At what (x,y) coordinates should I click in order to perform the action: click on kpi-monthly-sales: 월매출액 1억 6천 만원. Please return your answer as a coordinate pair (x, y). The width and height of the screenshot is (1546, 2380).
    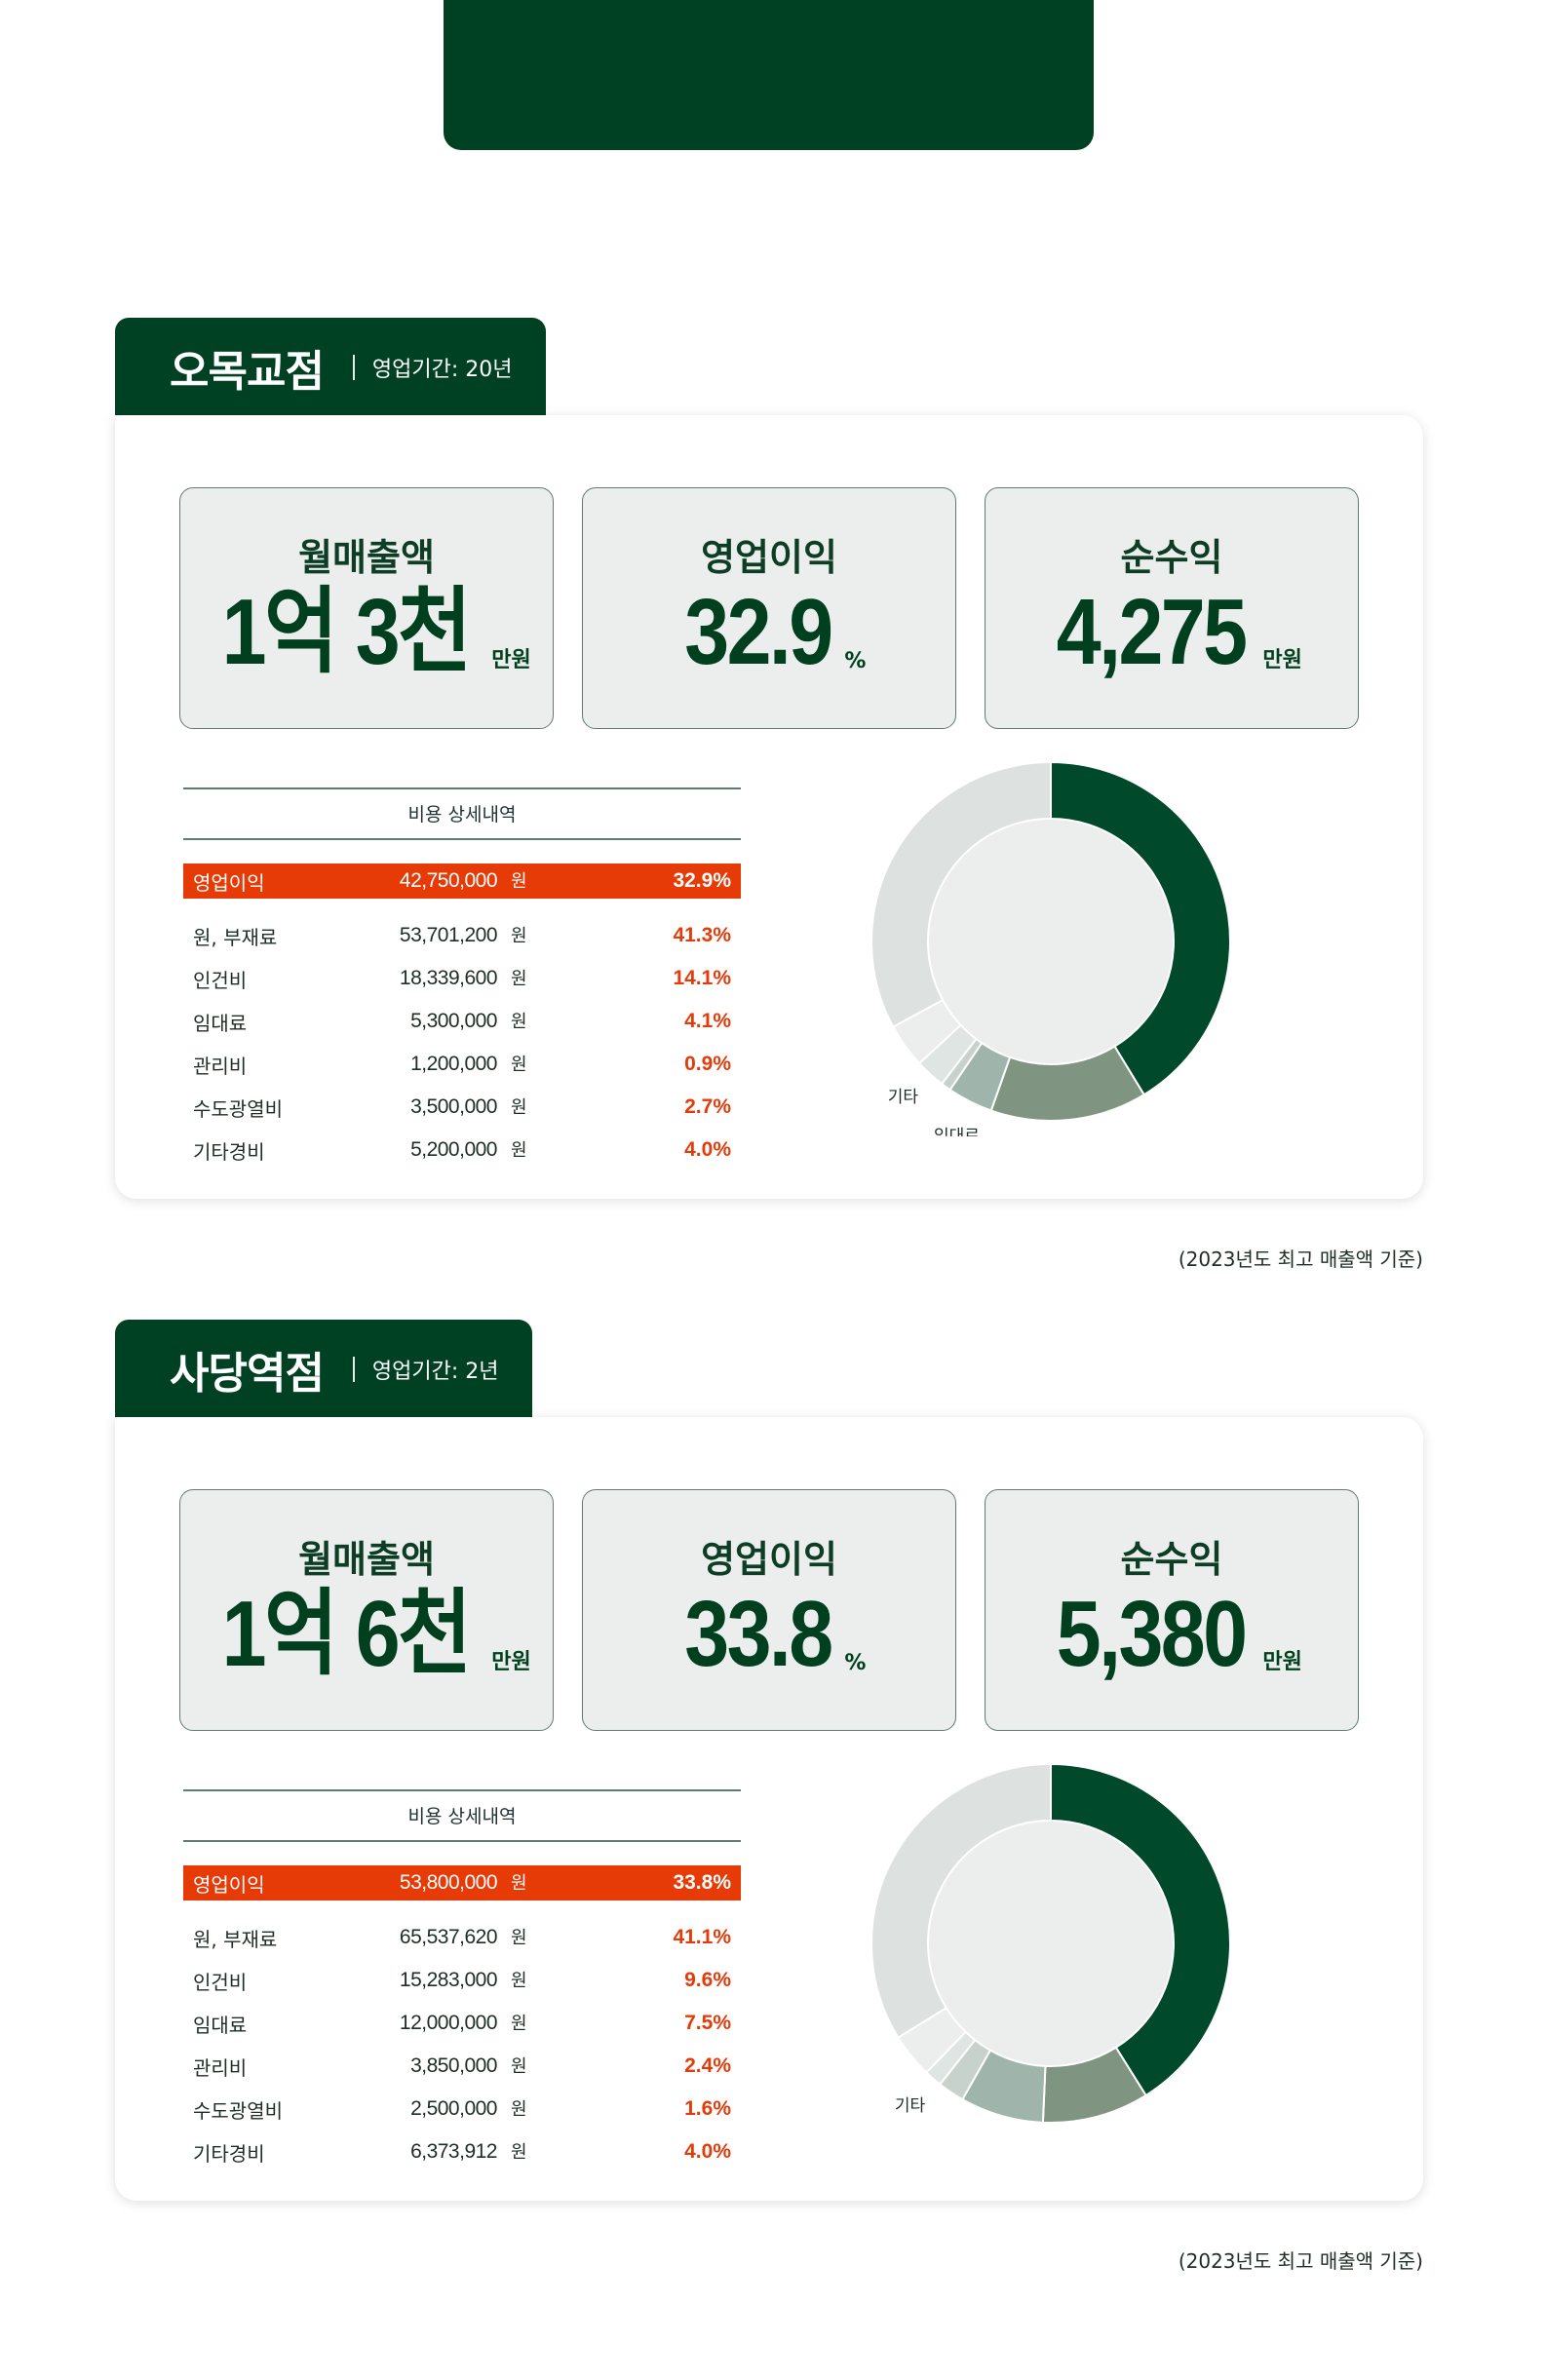
    Looking at the image, I should click on (366, 1610).